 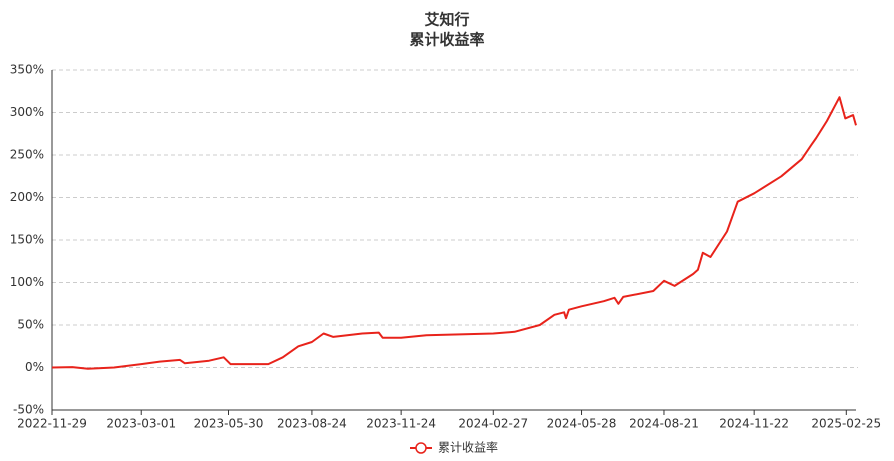 What do you see at coordinates (27, 112) in the screenshot?
I see `y-tick-label: 300%` at bounding box center [27, 112].